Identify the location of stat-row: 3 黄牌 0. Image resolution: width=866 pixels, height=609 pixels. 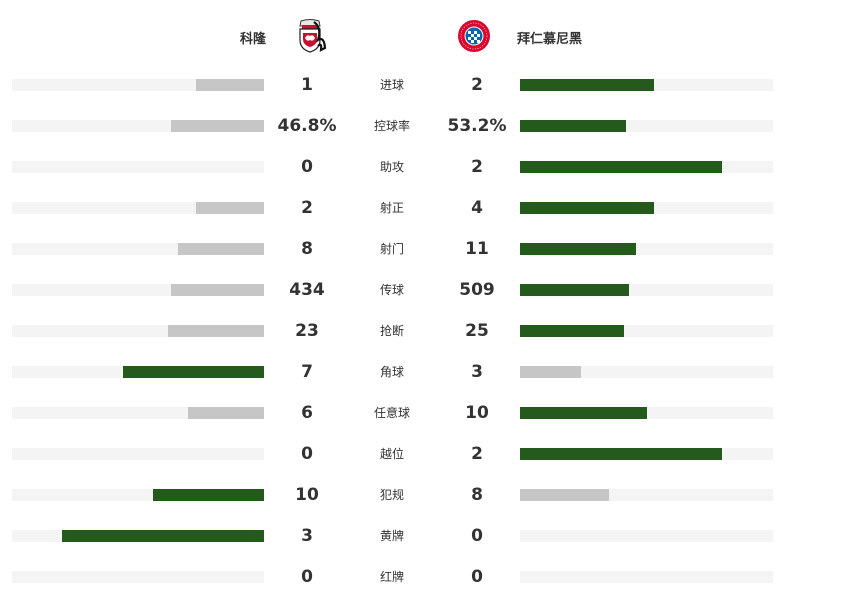
(433, 535).